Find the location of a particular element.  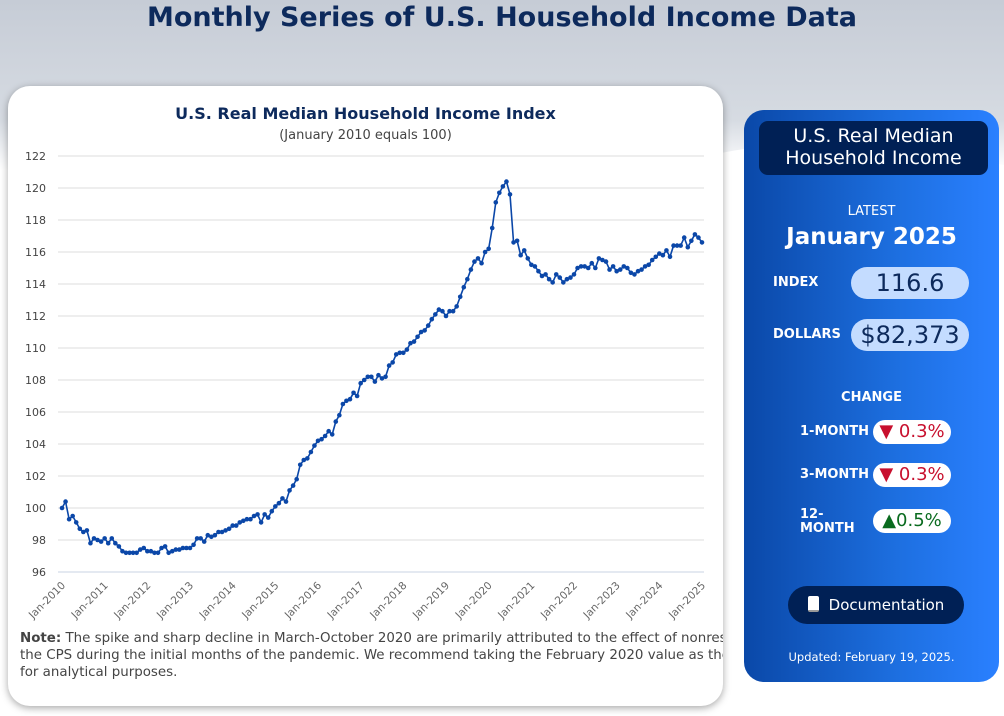

panel-title-line-1: U.S. Real Median is located at coordinates (873, 136).